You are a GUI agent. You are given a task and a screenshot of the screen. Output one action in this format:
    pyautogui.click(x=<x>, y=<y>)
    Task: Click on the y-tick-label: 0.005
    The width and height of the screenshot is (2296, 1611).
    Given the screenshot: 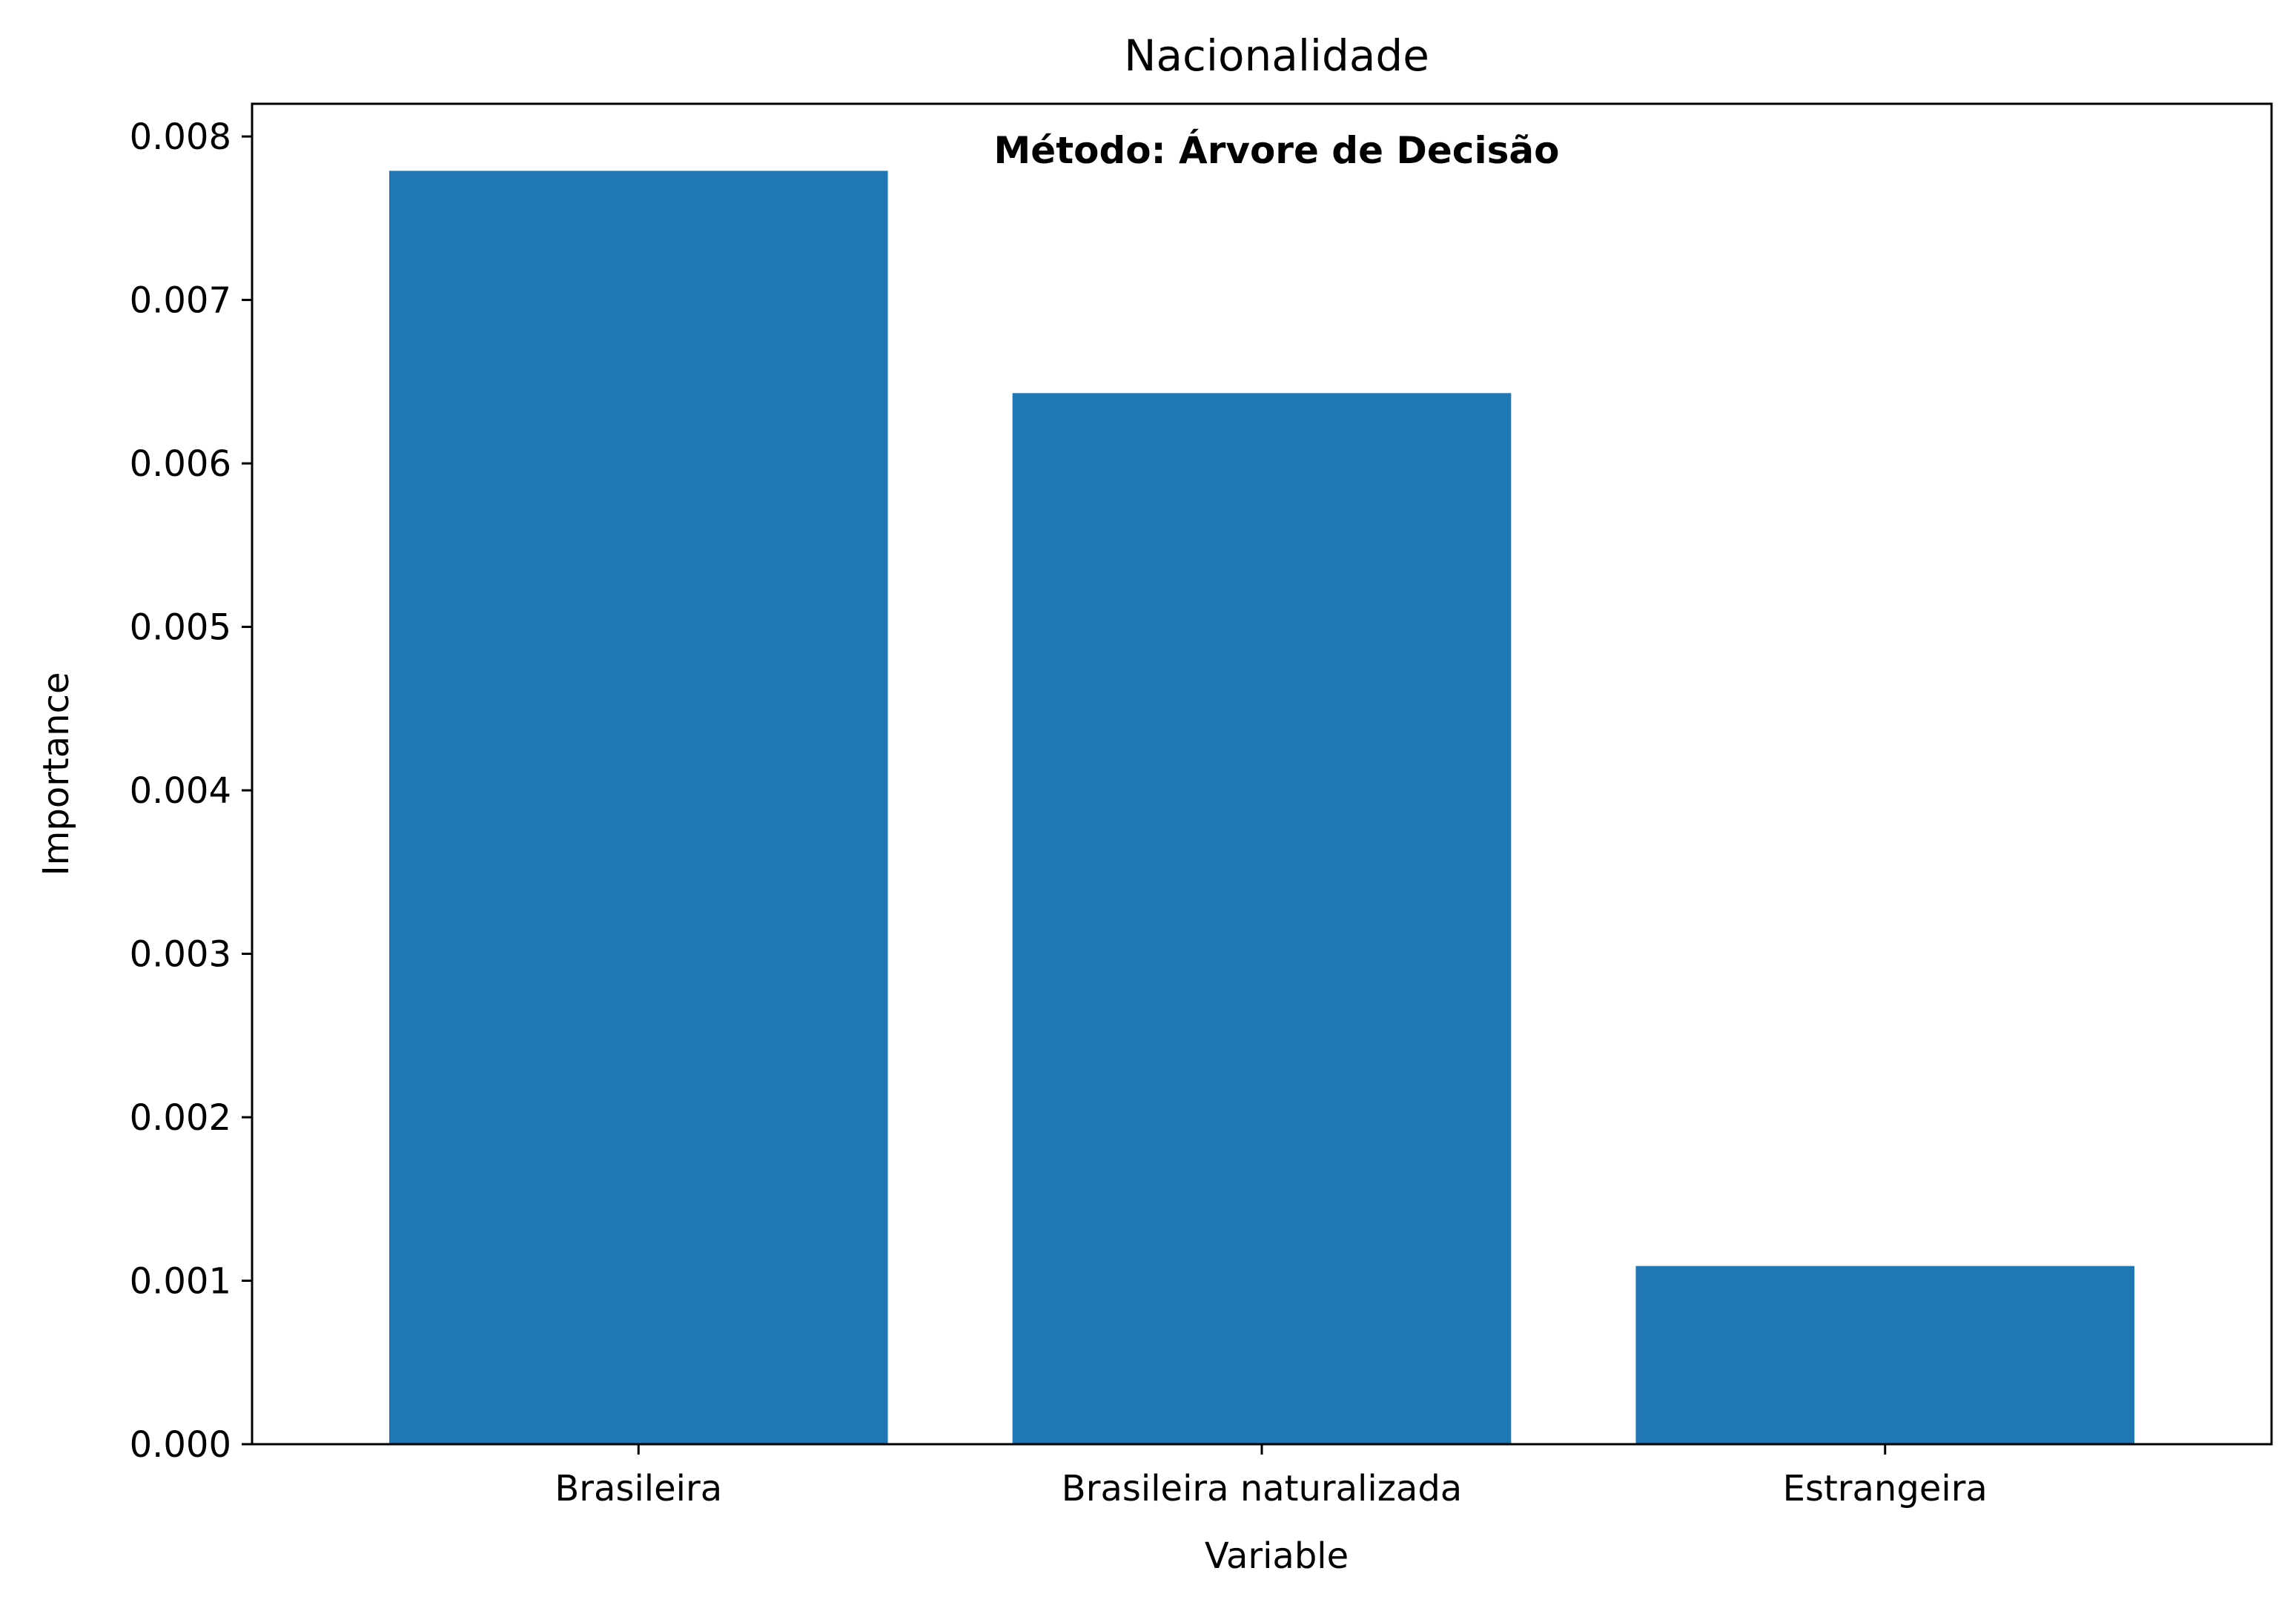 What is the action you would take?
    pyautogui.click(x=180, y=628)
    